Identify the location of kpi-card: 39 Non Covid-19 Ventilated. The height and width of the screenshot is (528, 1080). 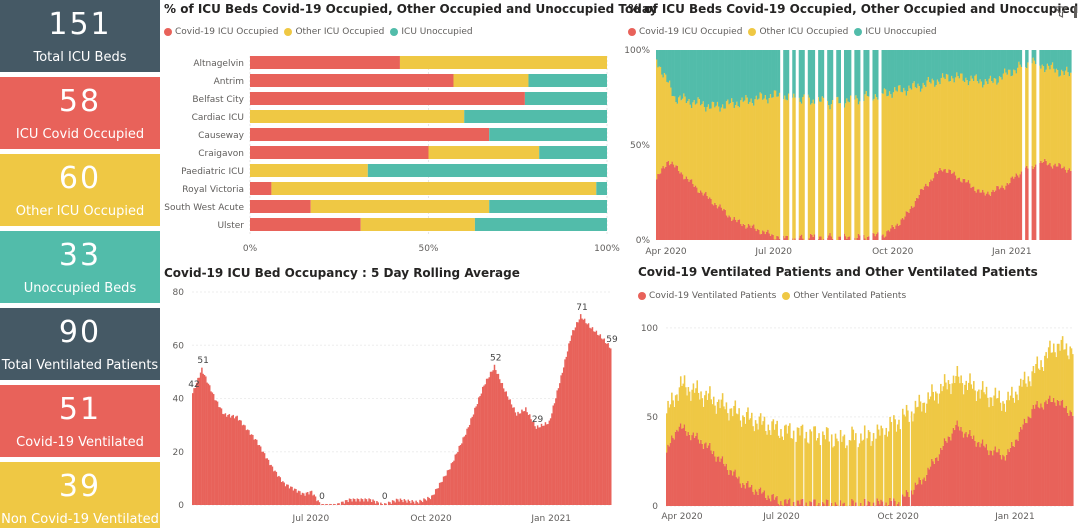
(80, 495).